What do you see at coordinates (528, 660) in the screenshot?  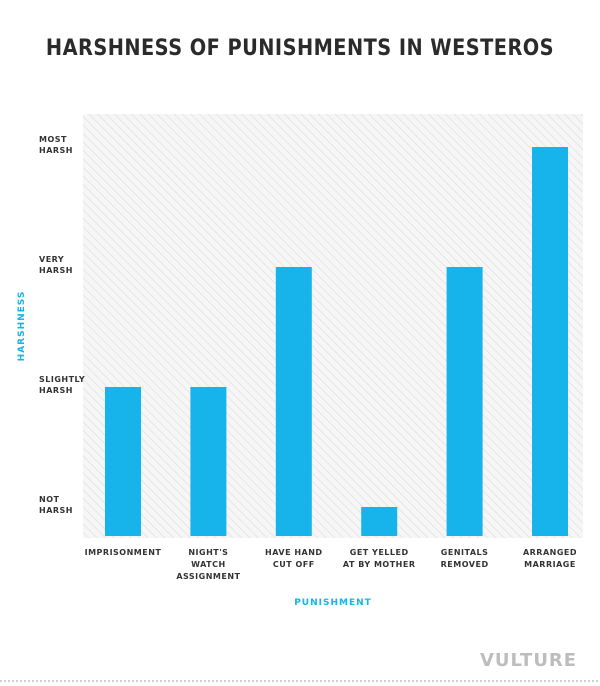 I see `vulture-logo: VULTURE` at bounding box center [528, 660].